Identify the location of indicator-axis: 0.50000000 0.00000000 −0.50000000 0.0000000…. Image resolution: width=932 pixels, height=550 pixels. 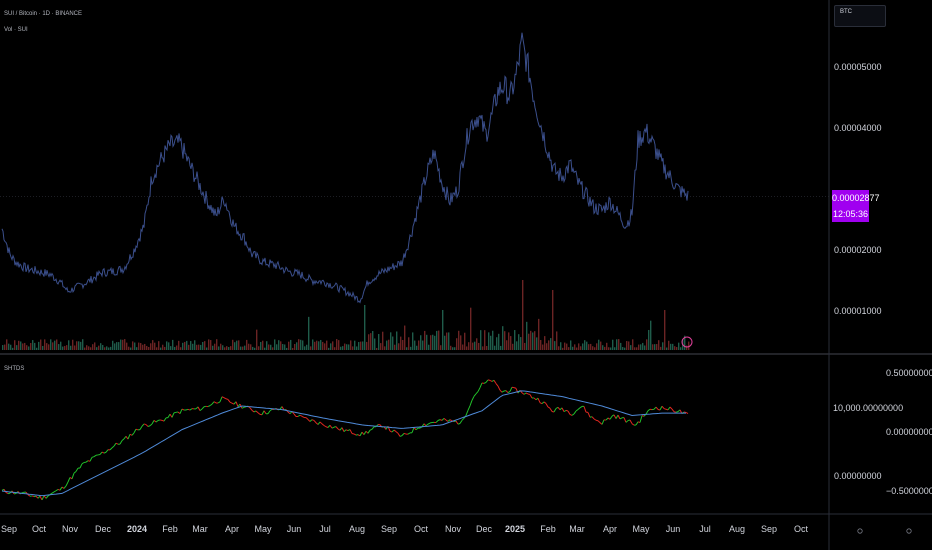
(883, 432).